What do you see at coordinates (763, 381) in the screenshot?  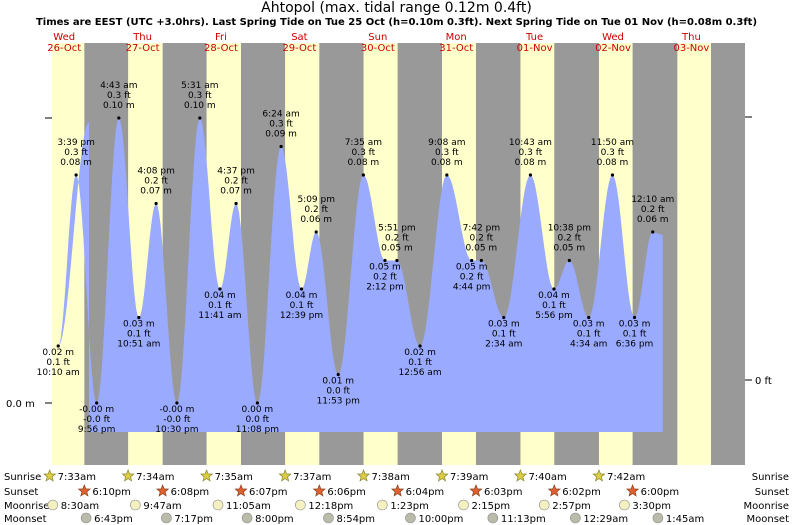 I see `y-axis-label-right: 0 ft` at bounding box center [763, 381].